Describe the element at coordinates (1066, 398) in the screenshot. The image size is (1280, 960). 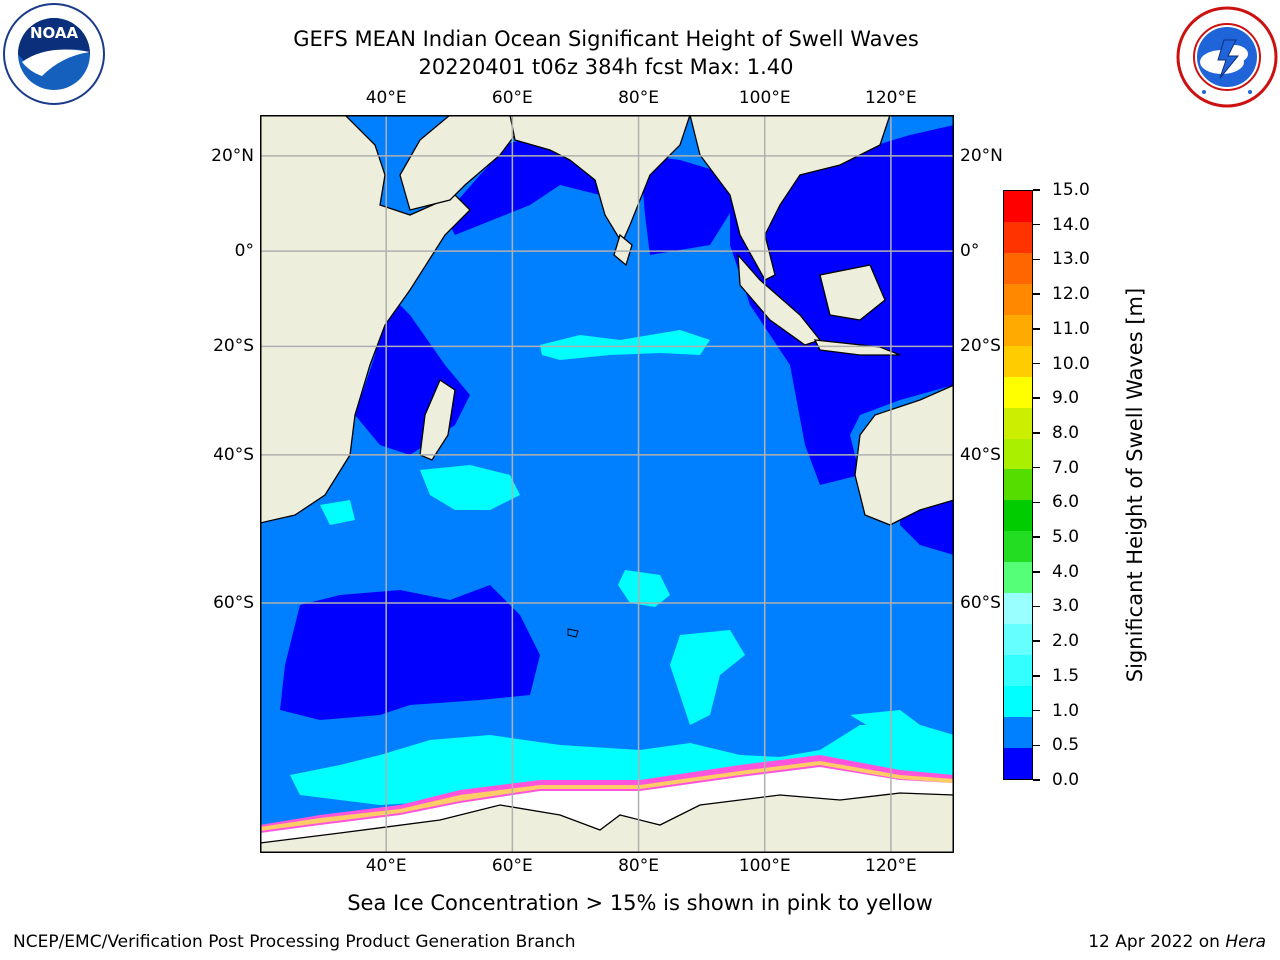
I see `colorbar-tick-label: 9.0` at that location.